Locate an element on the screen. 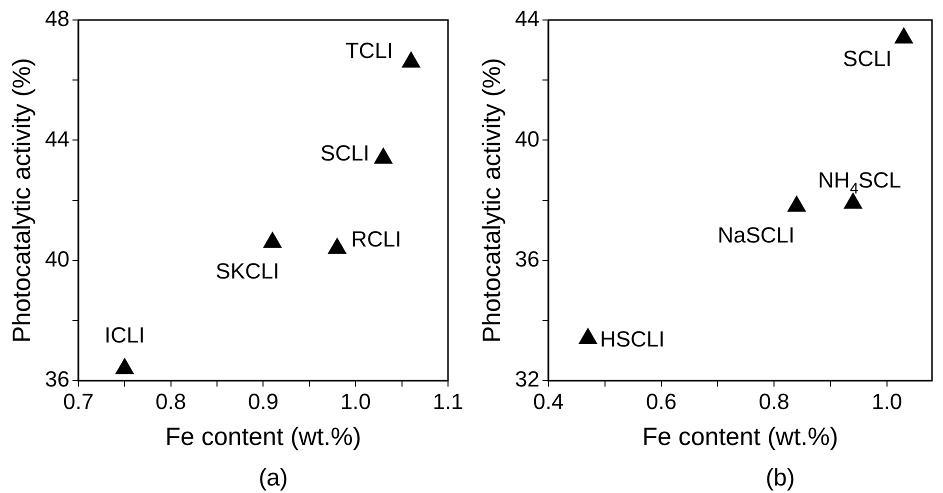  x-tick-label: 0.9 is located at coordinates (263, 401).